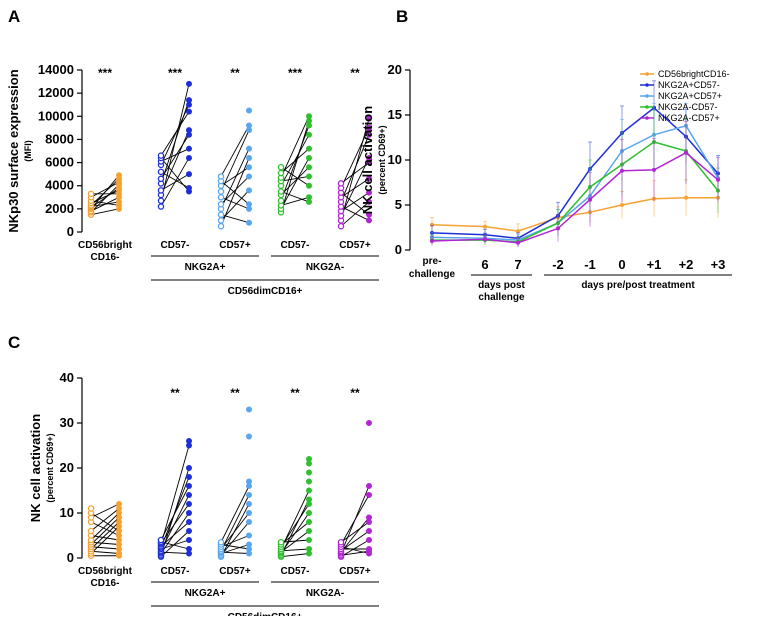 The height and width of the screenshot is (621, 765). Describe the element at coordinates (105, 257) in the screenshot. I see `group-label: CD16-` at that location.